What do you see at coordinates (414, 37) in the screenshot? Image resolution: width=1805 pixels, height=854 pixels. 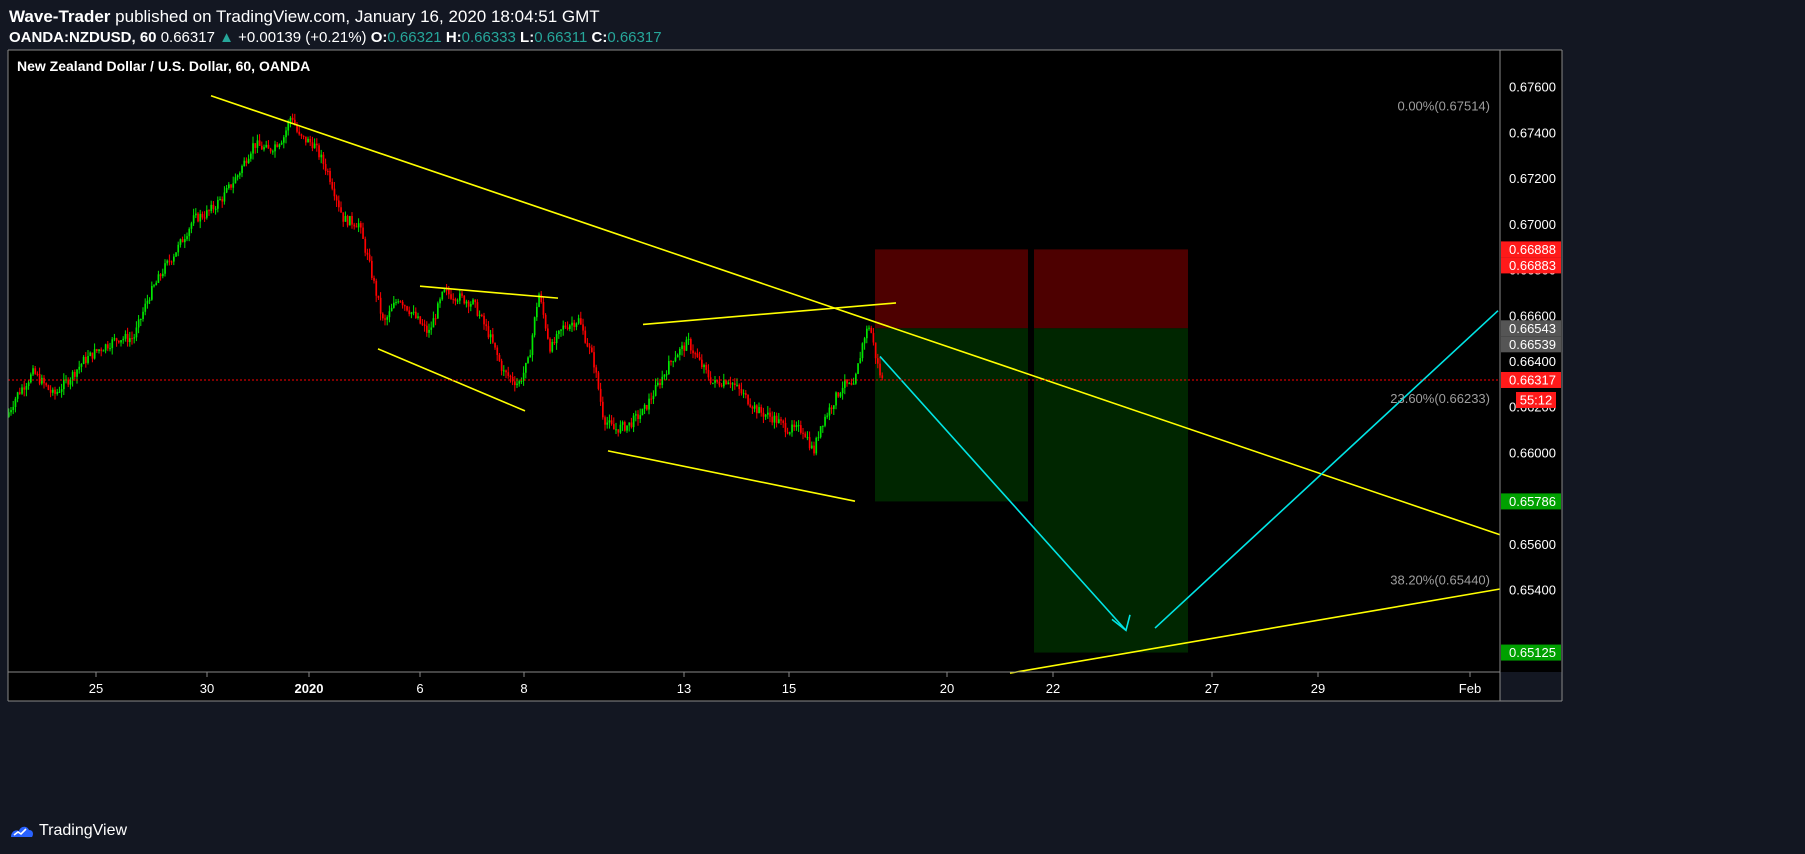 I see `open-value: 0.66321` at bounding box center [414, 37].